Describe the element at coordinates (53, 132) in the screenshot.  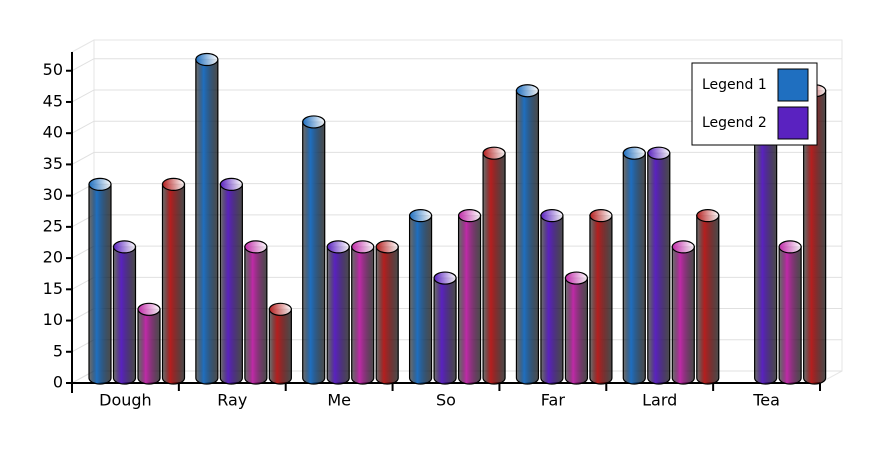
I see `y-tick-label: 40` at that location.